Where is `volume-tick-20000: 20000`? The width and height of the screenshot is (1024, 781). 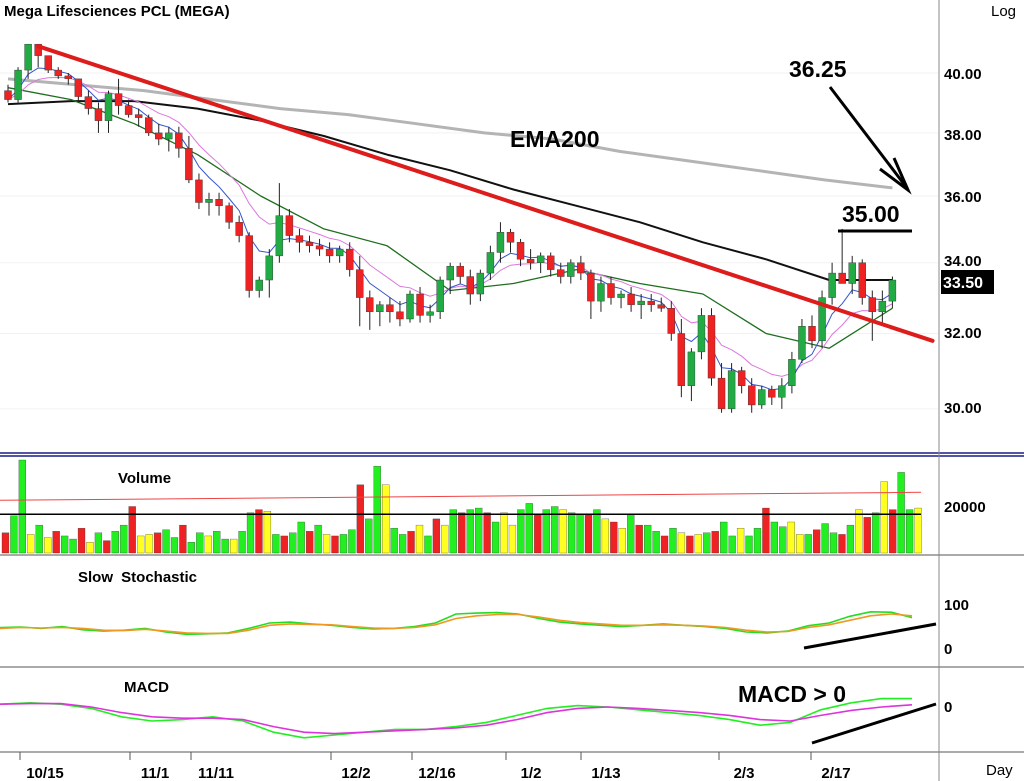
volume-tick-20000: 20000 is located at coordinates (965, 507).